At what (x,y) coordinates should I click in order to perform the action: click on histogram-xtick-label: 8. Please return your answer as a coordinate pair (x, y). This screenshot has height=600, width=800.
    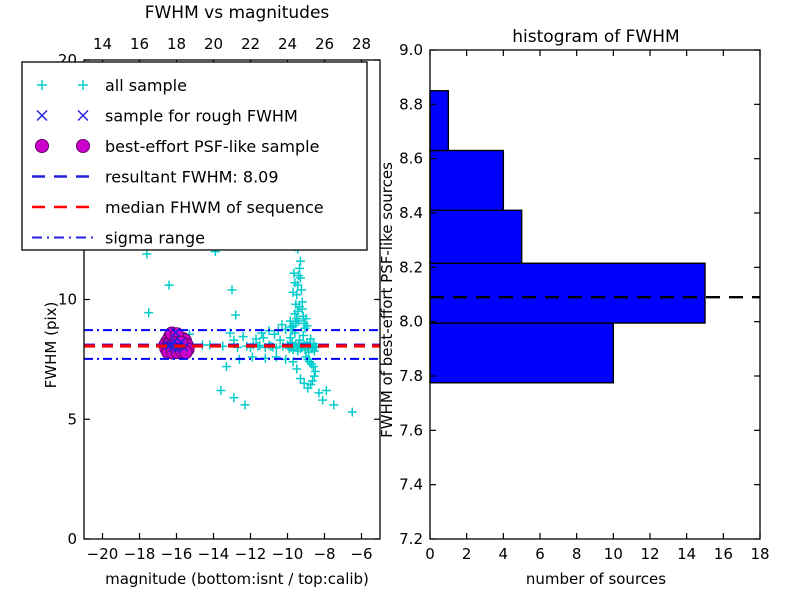
    Looking at the image, I should click on (577, 554).